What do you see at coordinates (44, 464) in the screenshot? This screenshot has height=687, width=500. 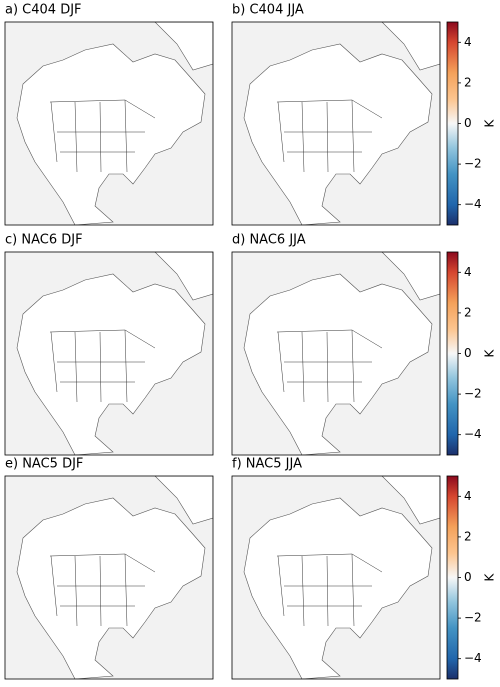 I see `panel-title: e) NAC5 DJF` at bounding box center [44, 464].